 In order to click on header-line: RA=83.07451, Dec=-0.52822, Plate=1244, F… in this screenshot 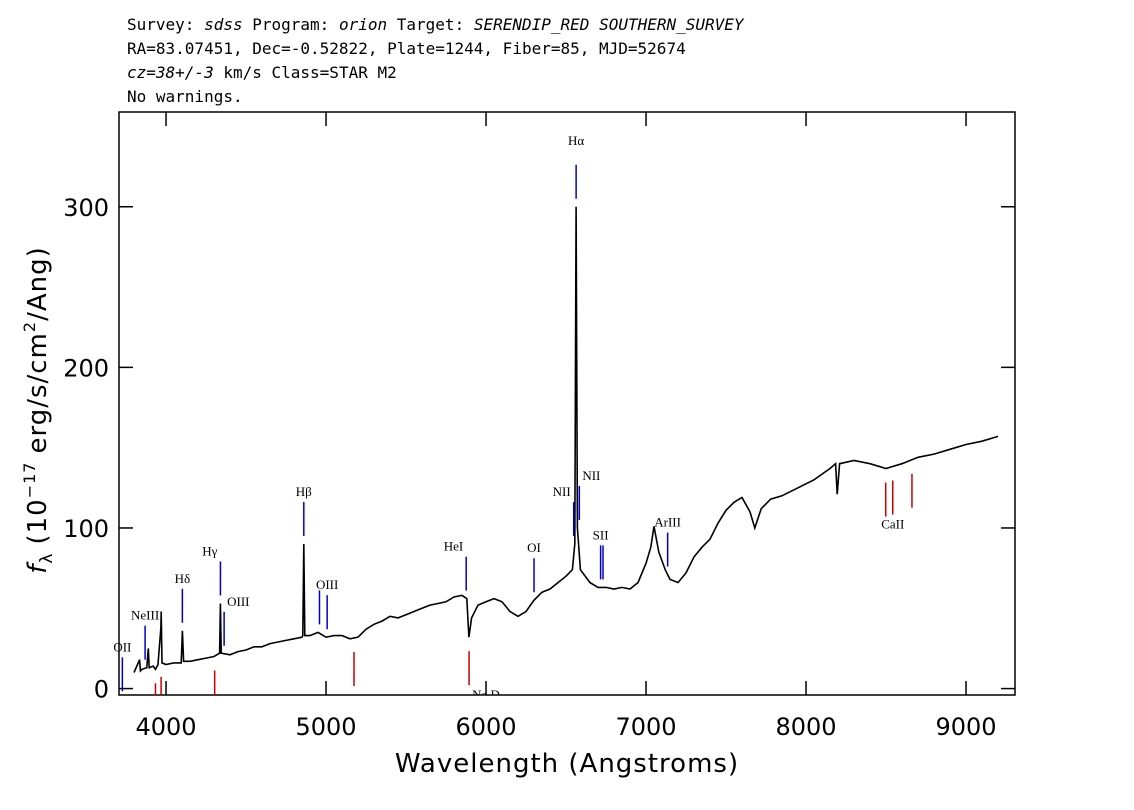, I will do `click(406, 48)`.